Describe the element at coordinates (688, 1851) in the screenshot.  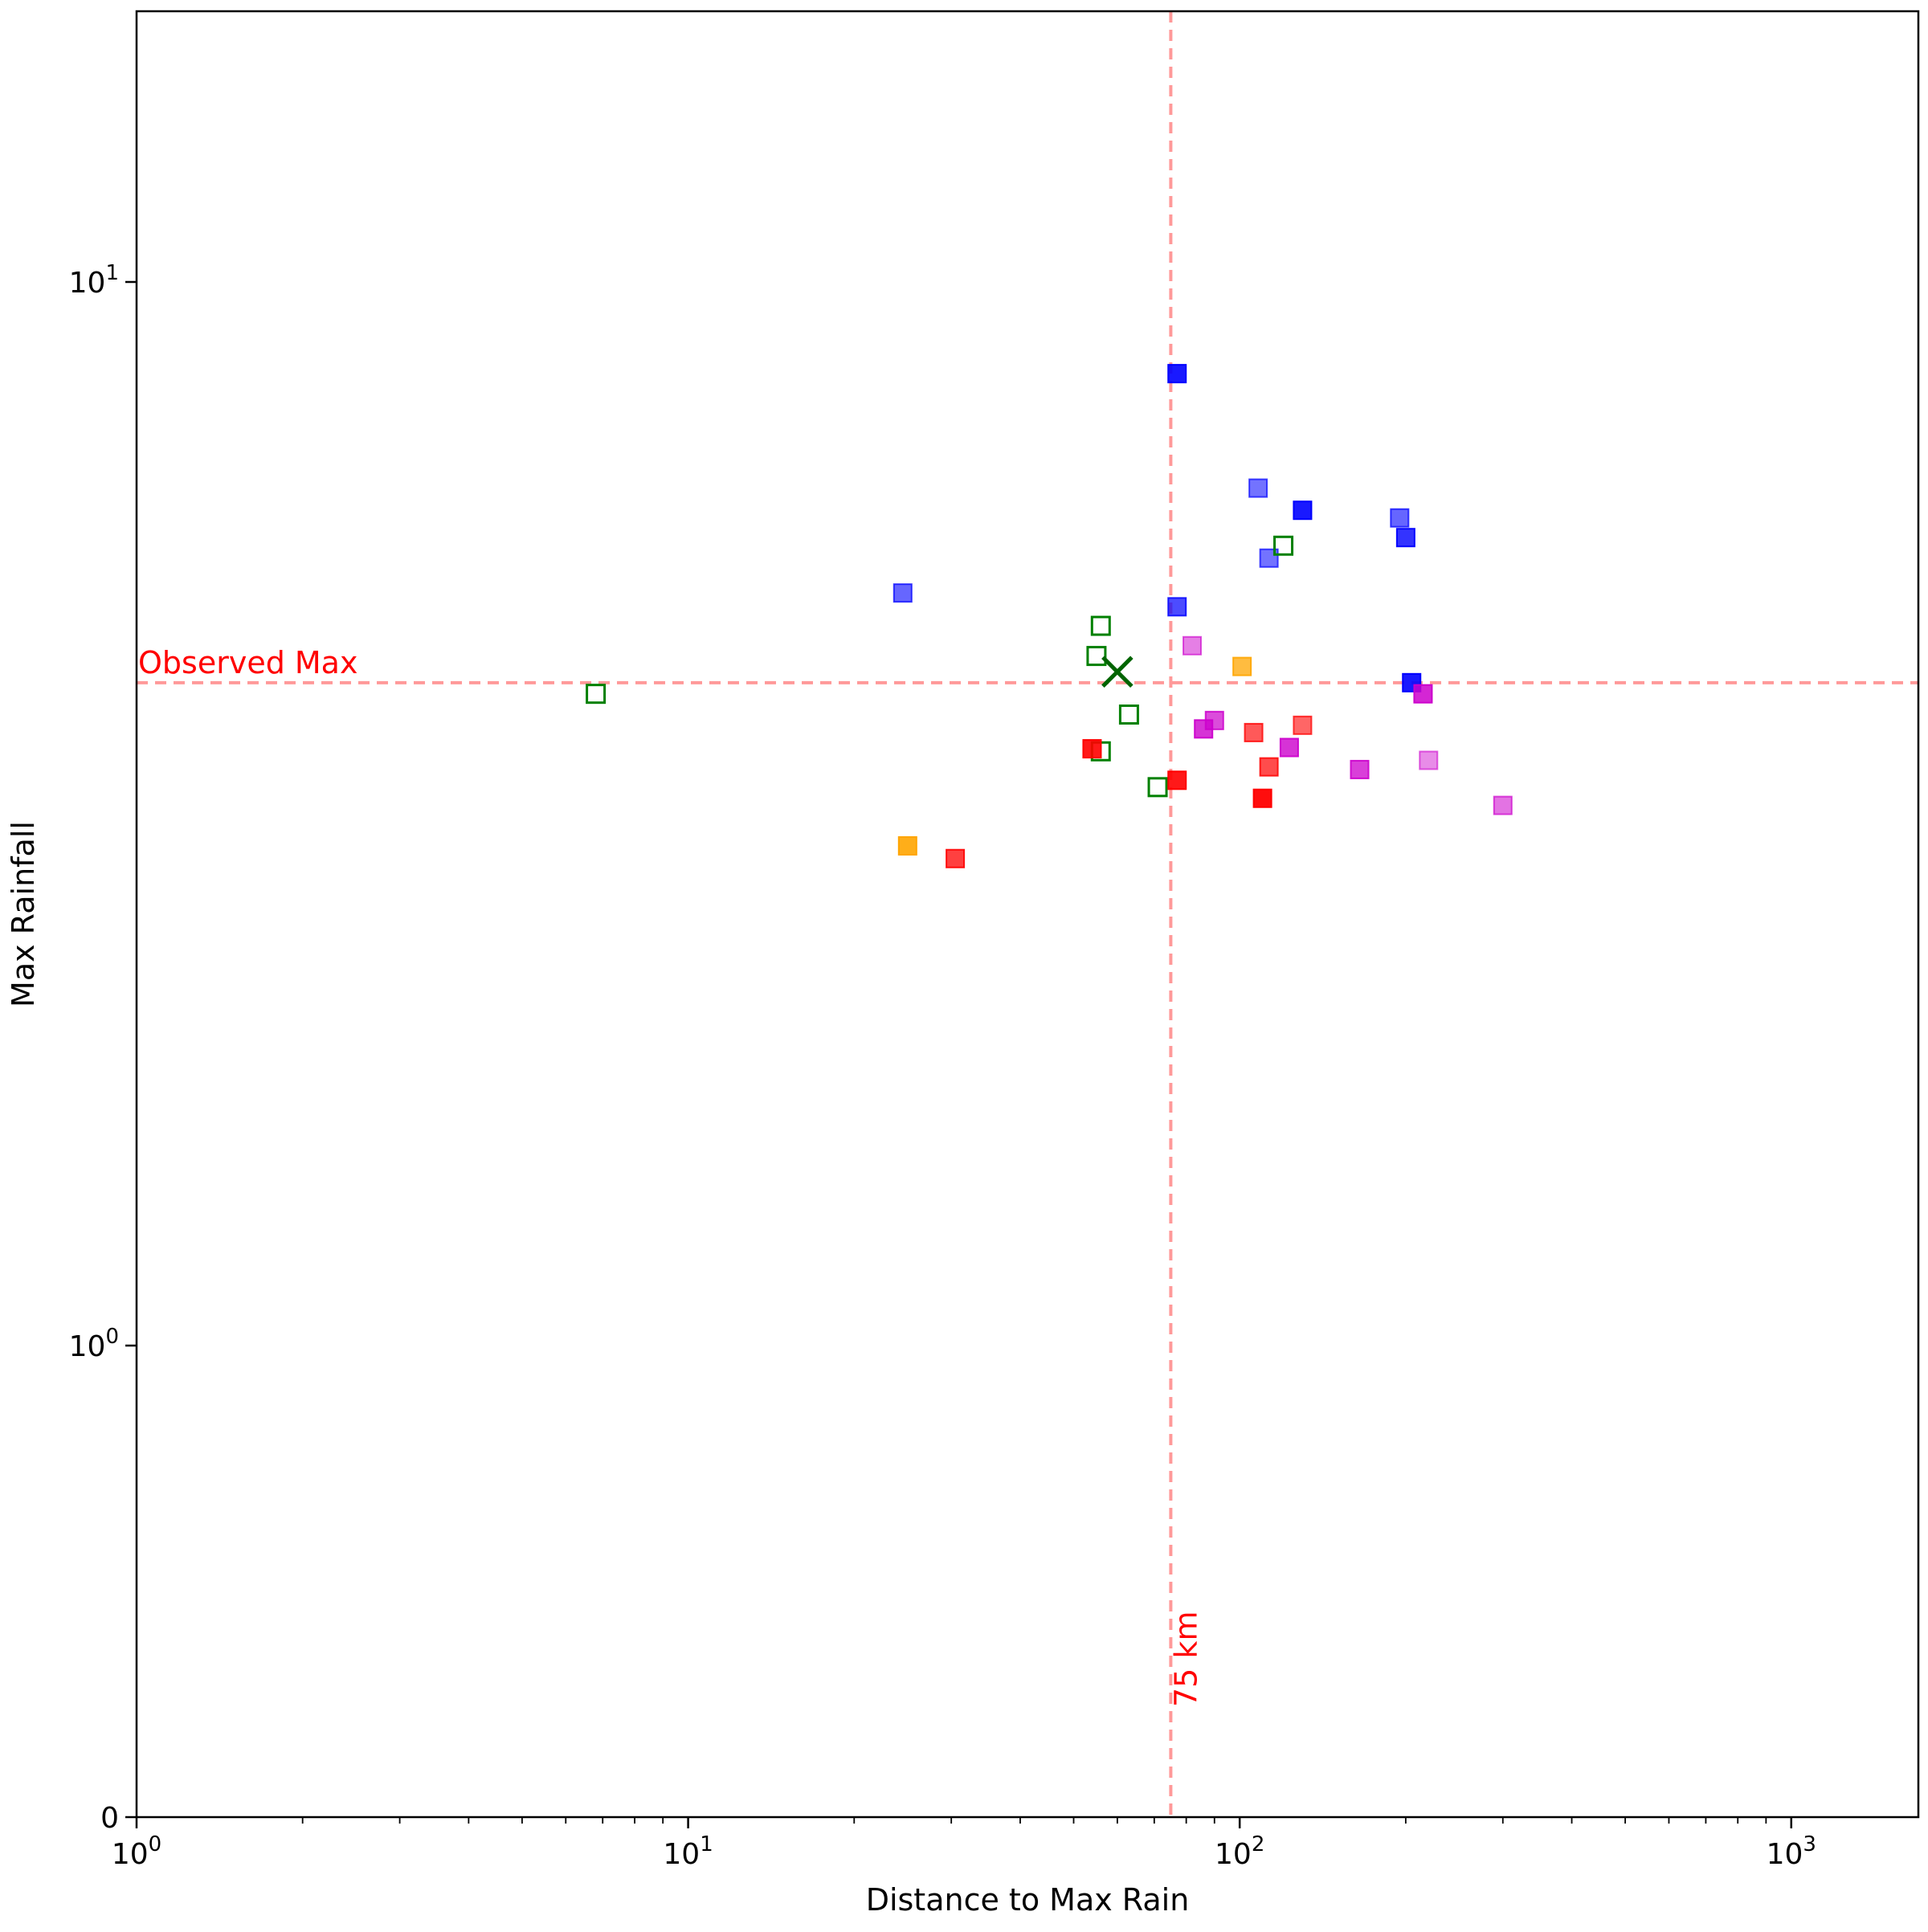
I see `x-tick-label: 10¹` at that location.